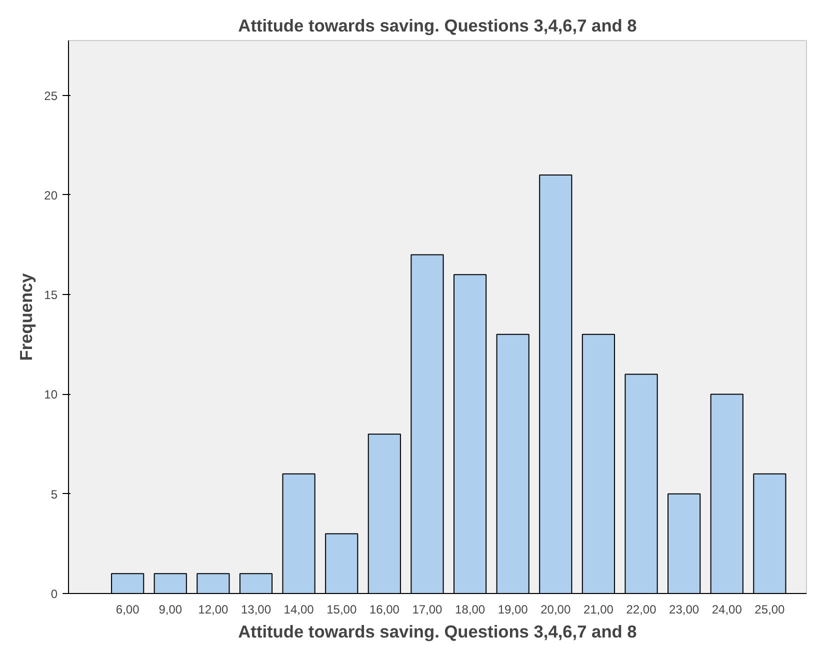 The image size is (817, 652). I want to click on x-tick-label: 9,00, so click(170, 609).